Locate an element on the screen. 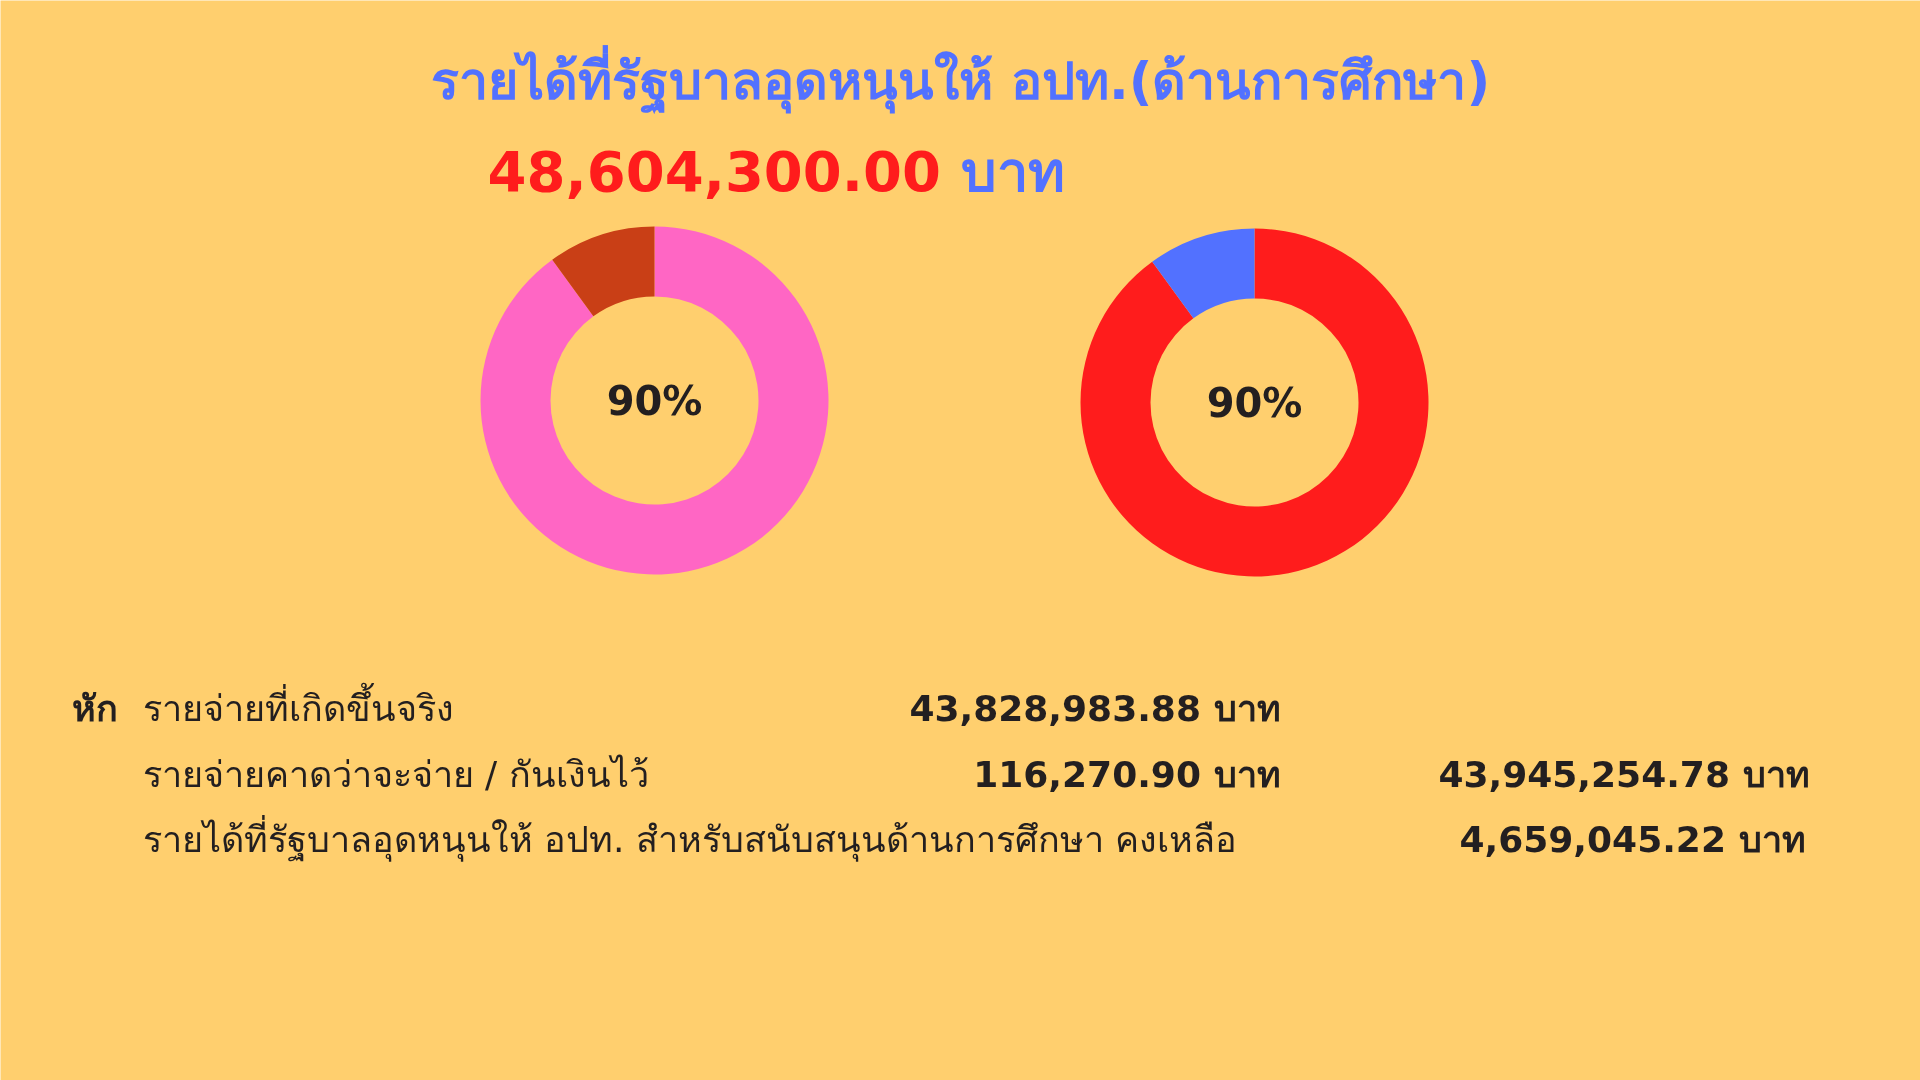 Image resolution: width=1920 pixels, height=1080 pixels. text: 43,828,983.88 บาท is located at coordinates (1095, 708).